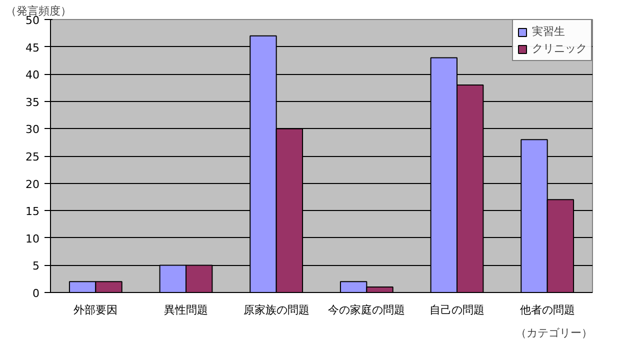 The image size is (617, 344). Describe the element at coordinates (559, 48) in the screenshot. I see `legend-label: クリニック` at that location.